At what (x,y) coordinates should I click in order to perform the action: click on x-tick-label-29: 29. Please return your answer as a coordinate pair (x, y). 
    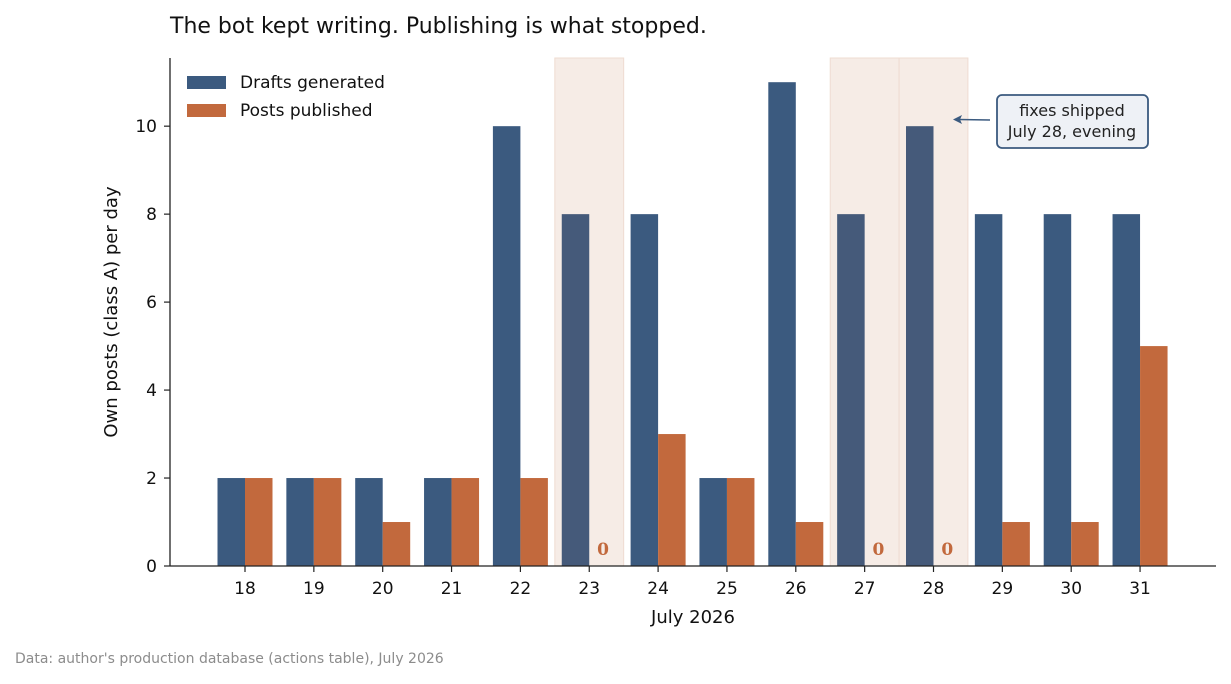
    Looking at the image, I should click on (1003, 589).